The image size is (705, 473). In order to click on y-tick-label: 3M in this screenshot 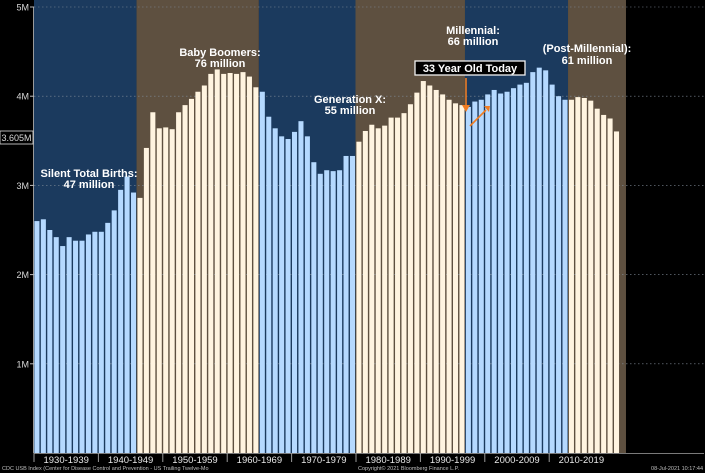, I will do `click(22, 186)`.